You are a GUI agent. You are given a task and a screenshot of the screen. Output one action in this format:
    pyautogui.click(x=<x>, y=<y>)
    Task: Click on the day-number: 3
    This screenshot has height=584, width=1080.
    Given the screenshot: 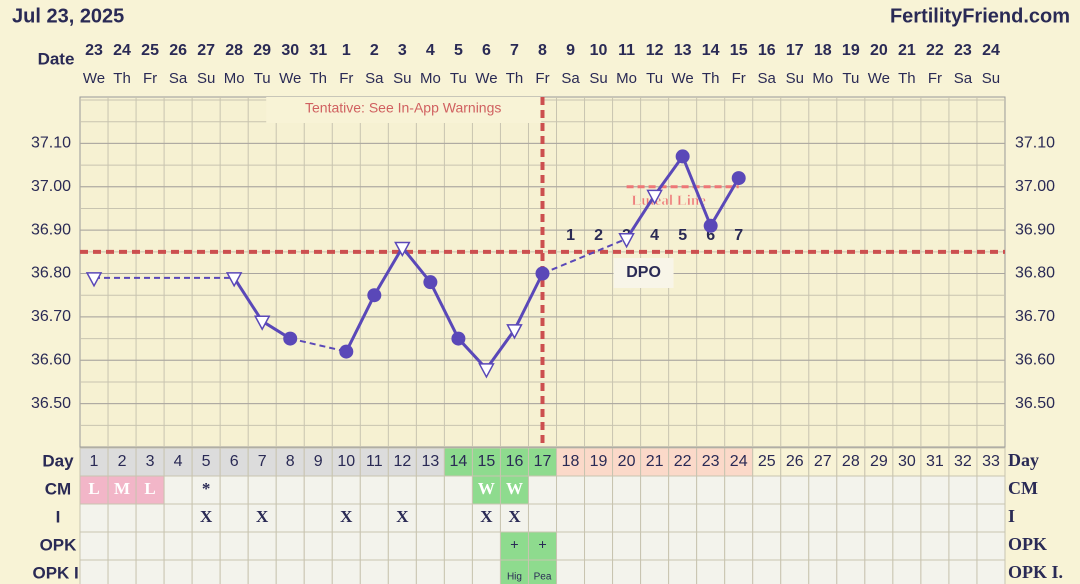 What is the action you would take?
    pyautogui.click(x=150, y=461)
    